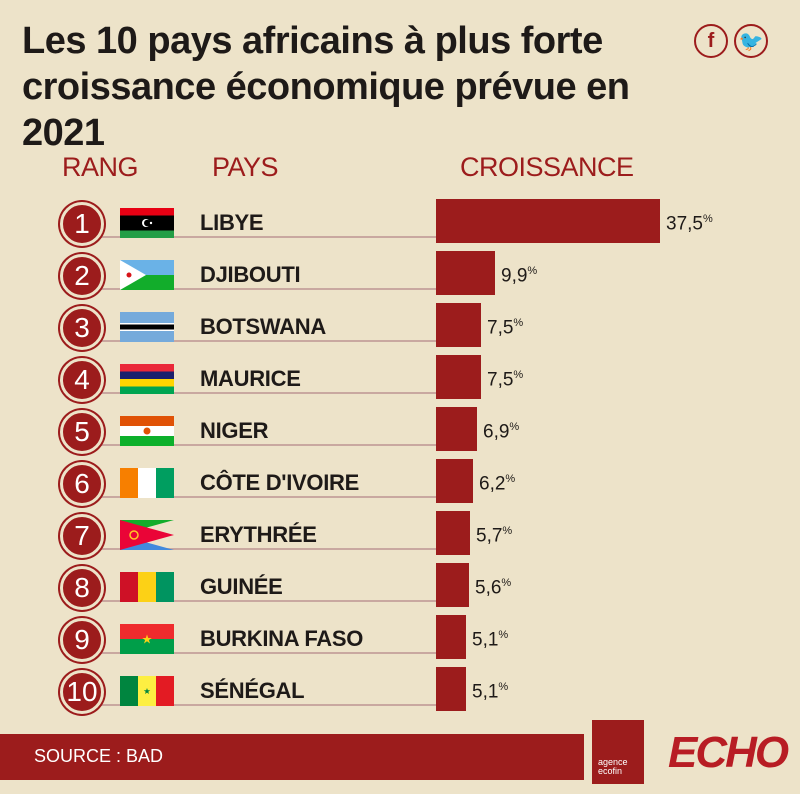 The height and width of the screenshot is (794, 800). Describe the element at coordinates (292, 757) in the screenshot. I see `footer-bar` at that location.